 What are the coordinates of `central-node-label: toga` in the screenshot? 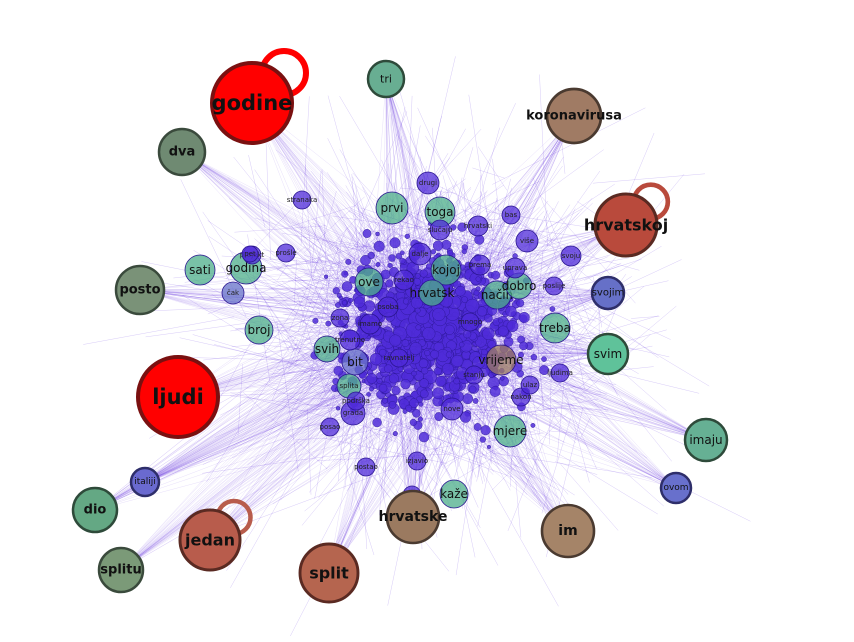 It's located at (439, 212).